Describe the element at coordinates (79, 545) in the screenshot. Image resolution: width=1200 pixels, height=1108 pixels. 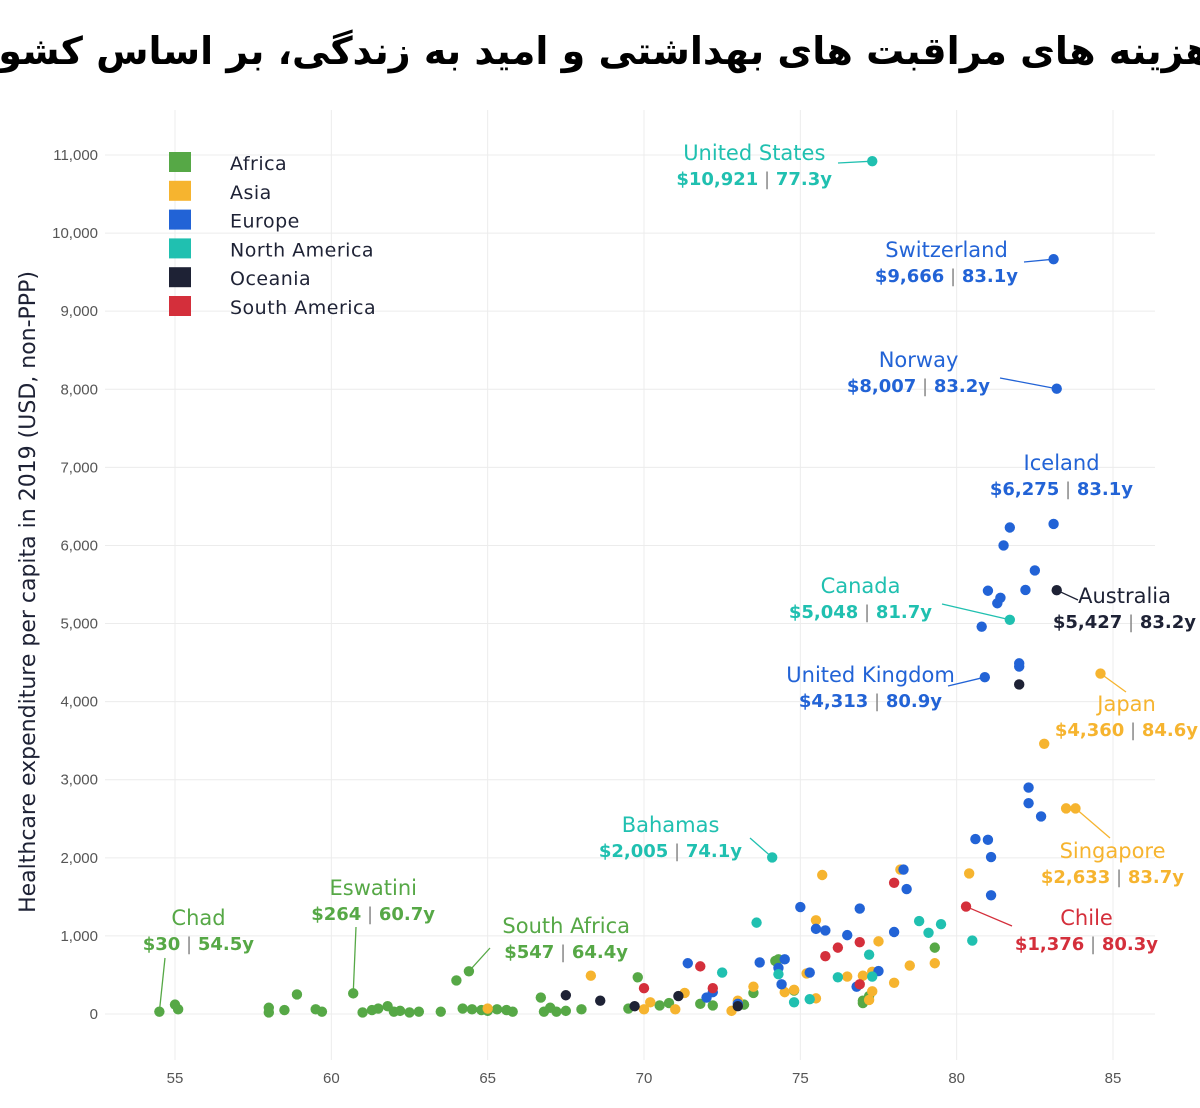
I see `y-tick-label: 6,000` at that location.